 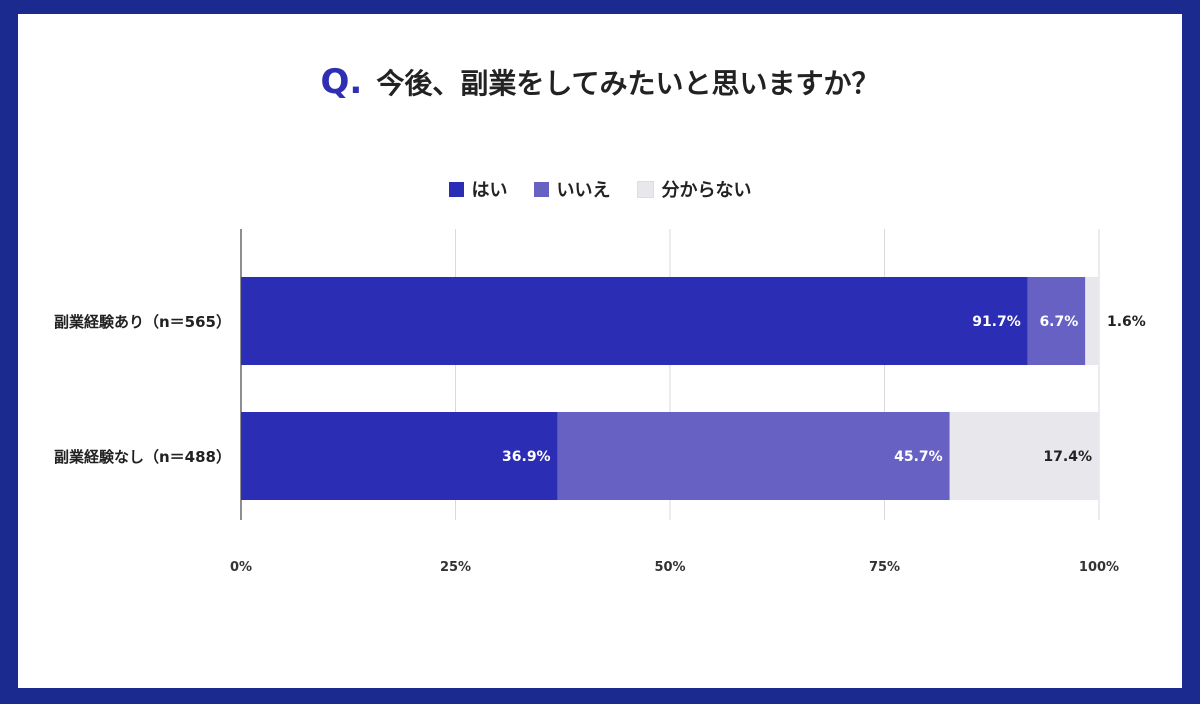 I want to click on x-tick-label: 0%, so click(x=241, y=567).